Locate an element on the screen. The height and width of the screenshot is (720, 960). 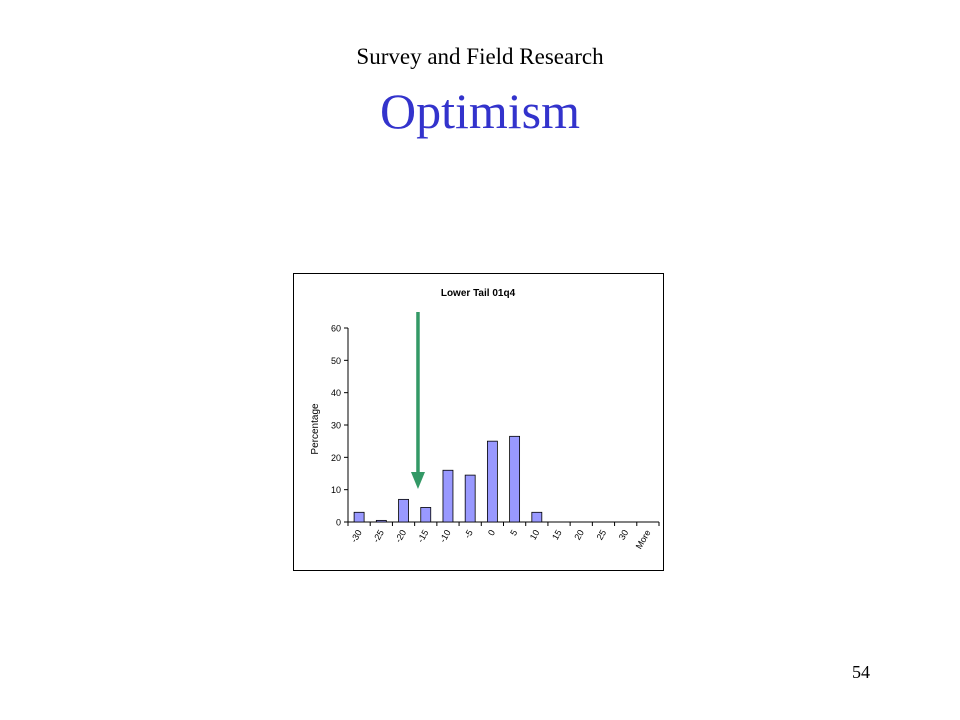
slide-title: Optimism is located at coordinates (480, 111).